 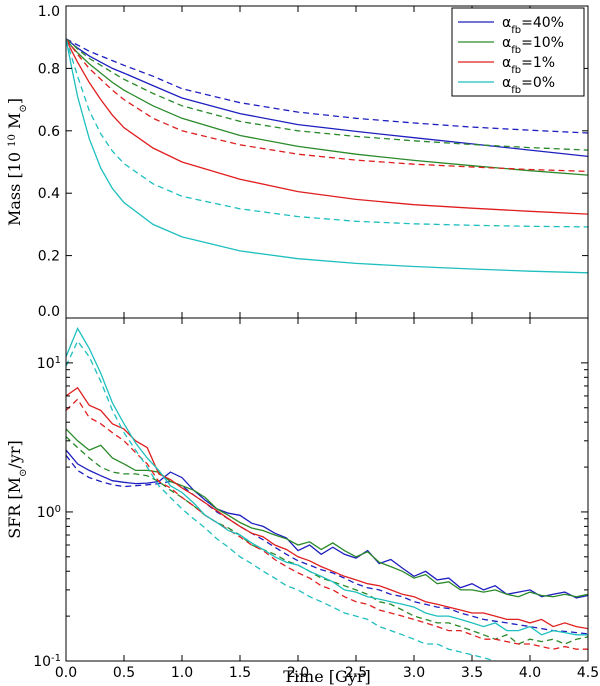 I want to click on y-tick-label: 0.6, so click(x=49, y=132).